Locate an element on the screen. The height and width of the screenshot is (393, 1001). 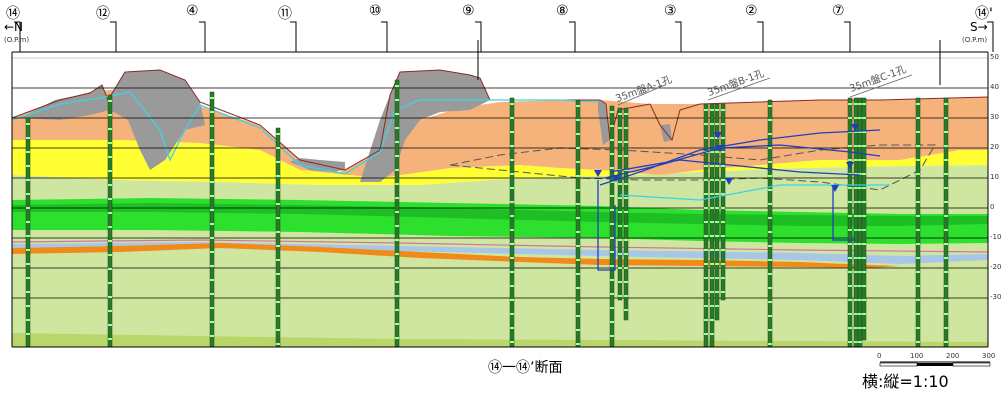
water-level-markers is located at coordinates (726, 158).